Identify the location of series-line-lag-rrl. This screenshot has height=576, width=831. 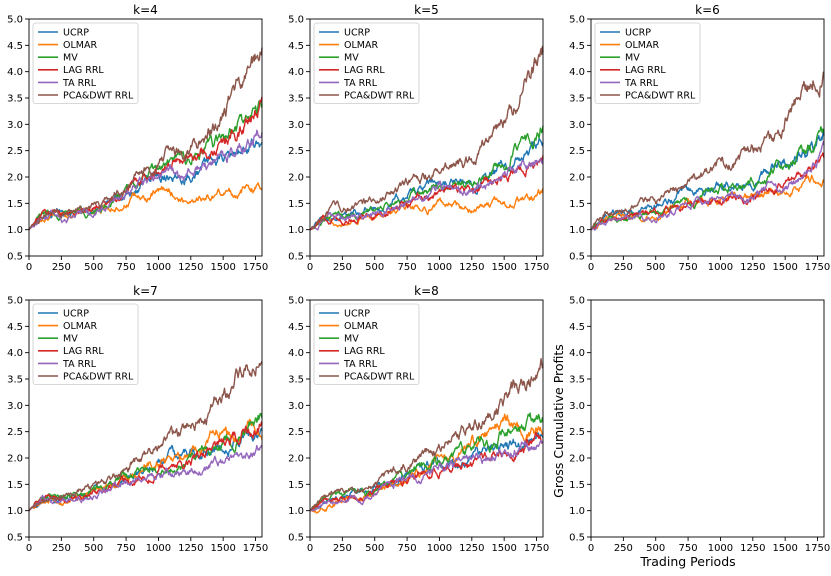
(145, 163).